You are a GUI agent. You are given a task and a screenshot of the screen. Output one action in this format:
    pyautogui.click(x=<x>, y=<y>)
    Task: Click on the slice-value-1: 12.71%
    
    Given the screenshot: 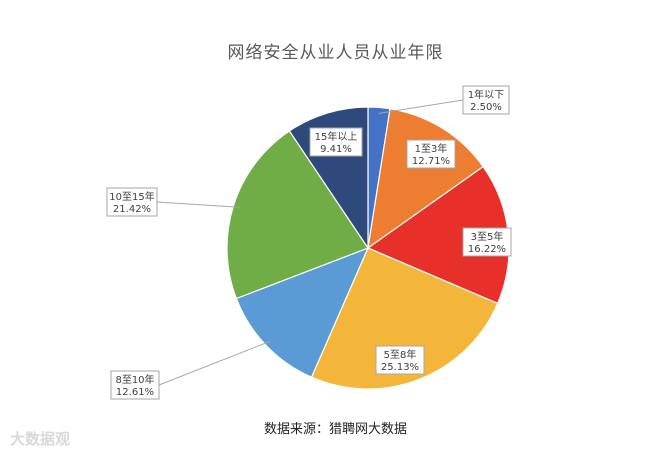 What is the action you would take?
    pyautogui.click(x=431, y=161)
    